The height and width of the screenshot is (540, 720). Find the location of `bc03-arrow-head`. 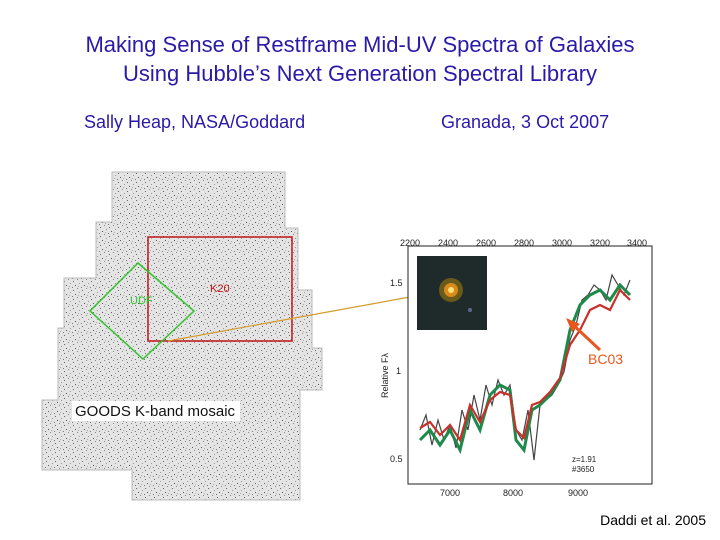

bc03-arrow-head is located at coordinates (573, 325).